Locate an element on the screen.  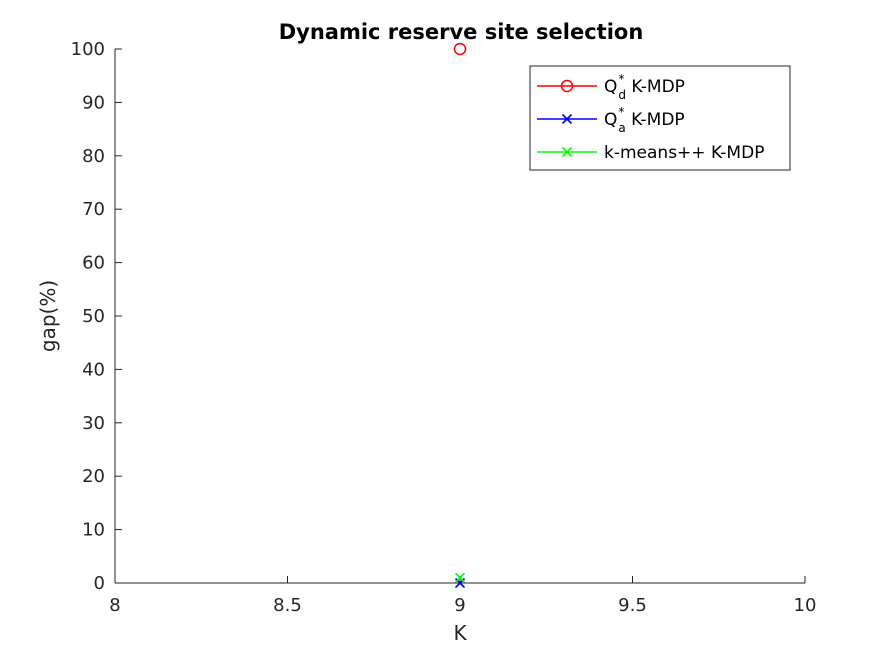
data-point-km is located at coordinates (460, 577).